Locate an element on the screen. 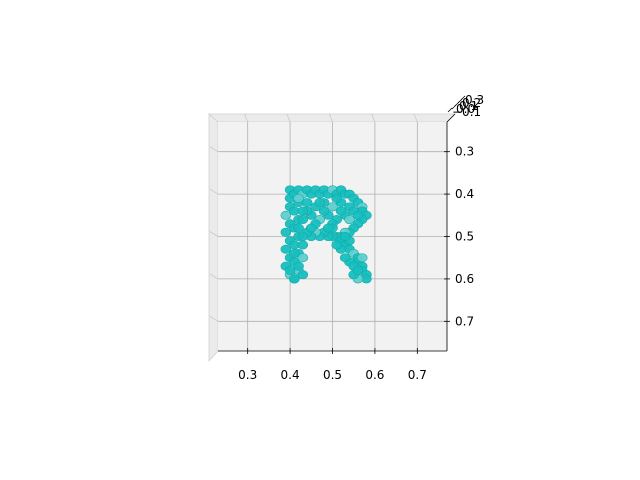 The image size is (640, 480). y-tick-label: 0.3 is located at coordinates (464, 152).